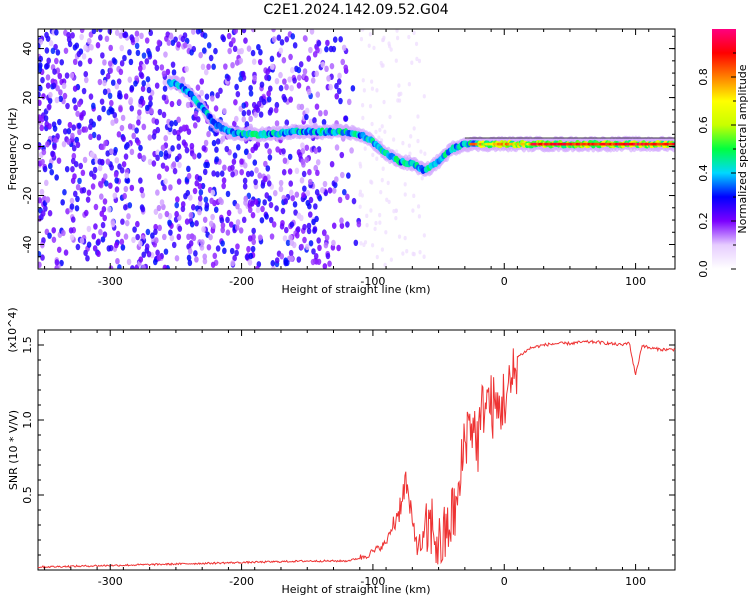 The height and width of the screenshot is (600, 750). I want to click on snr-y-label: SNR (10 * V/V), so click(13, 450).